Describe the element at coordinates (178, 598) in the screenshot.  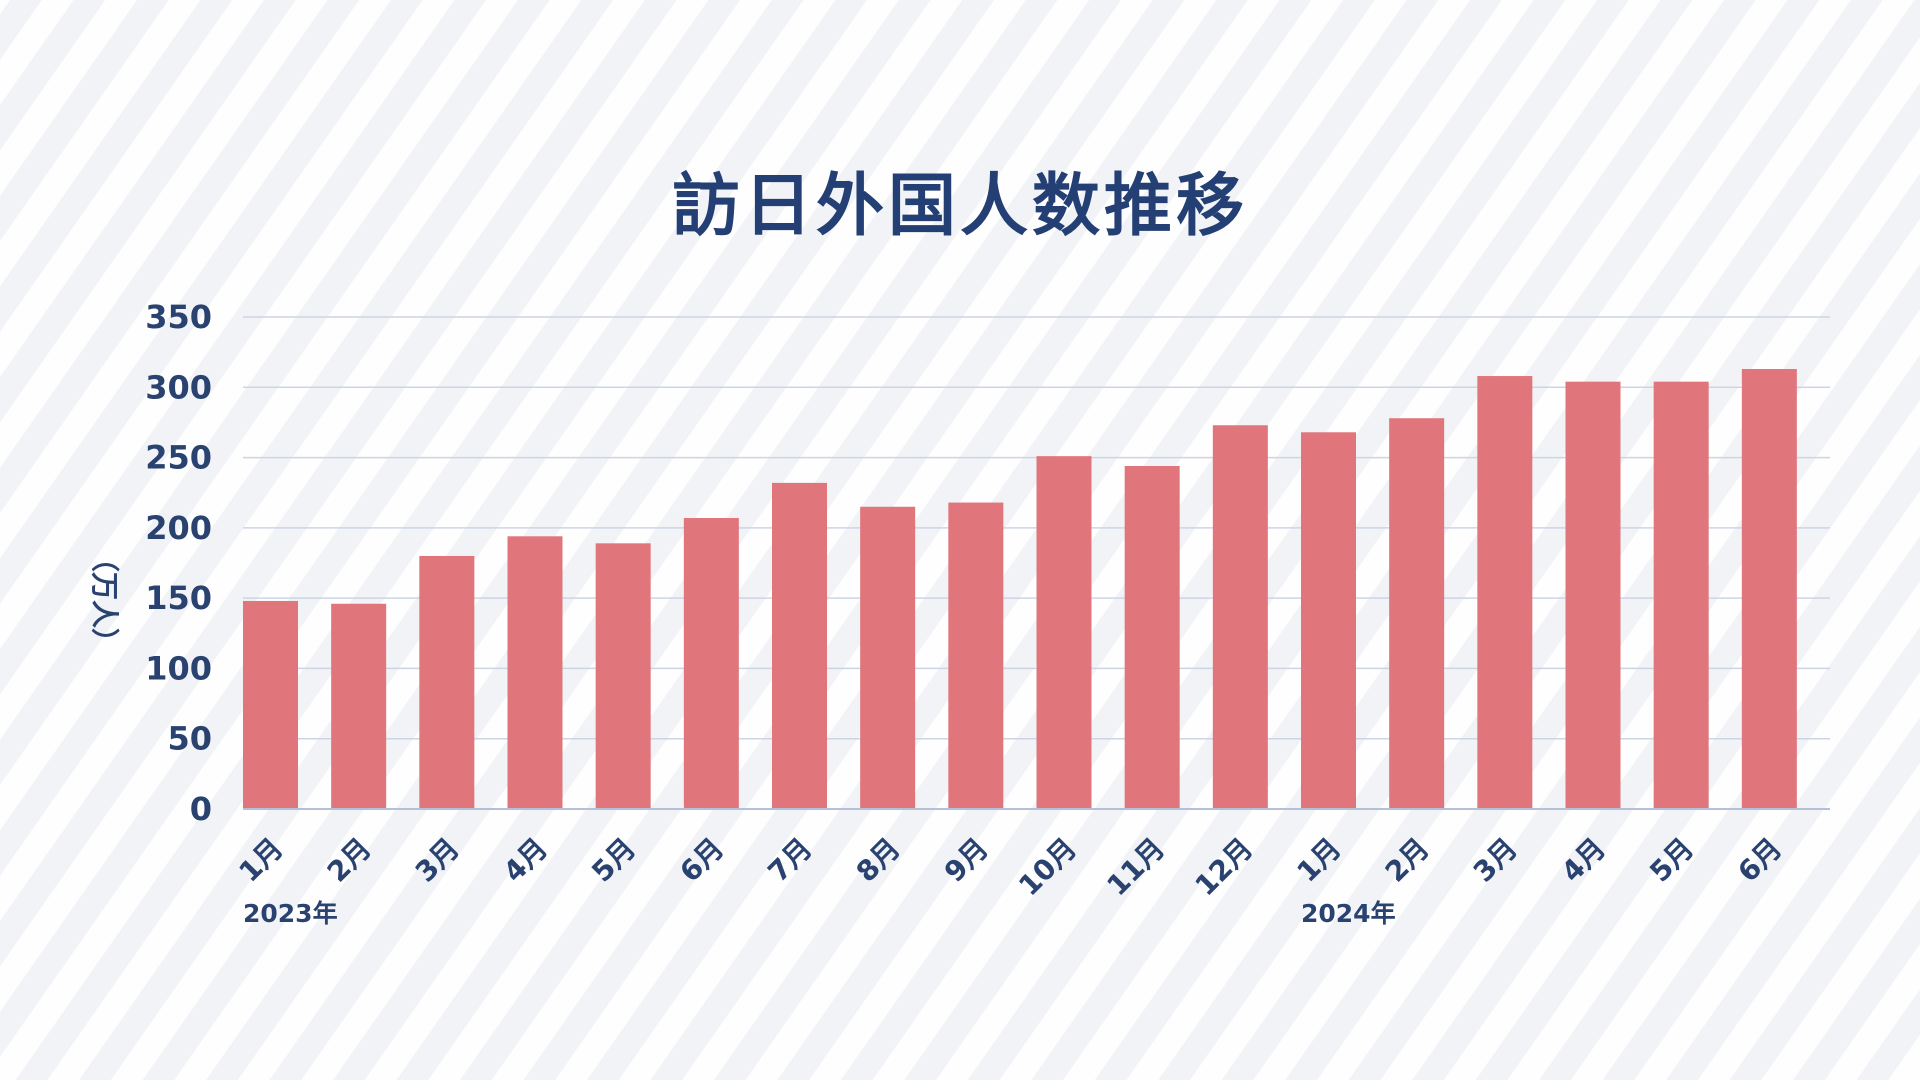
I see `y-tick-label: 150` at that location.